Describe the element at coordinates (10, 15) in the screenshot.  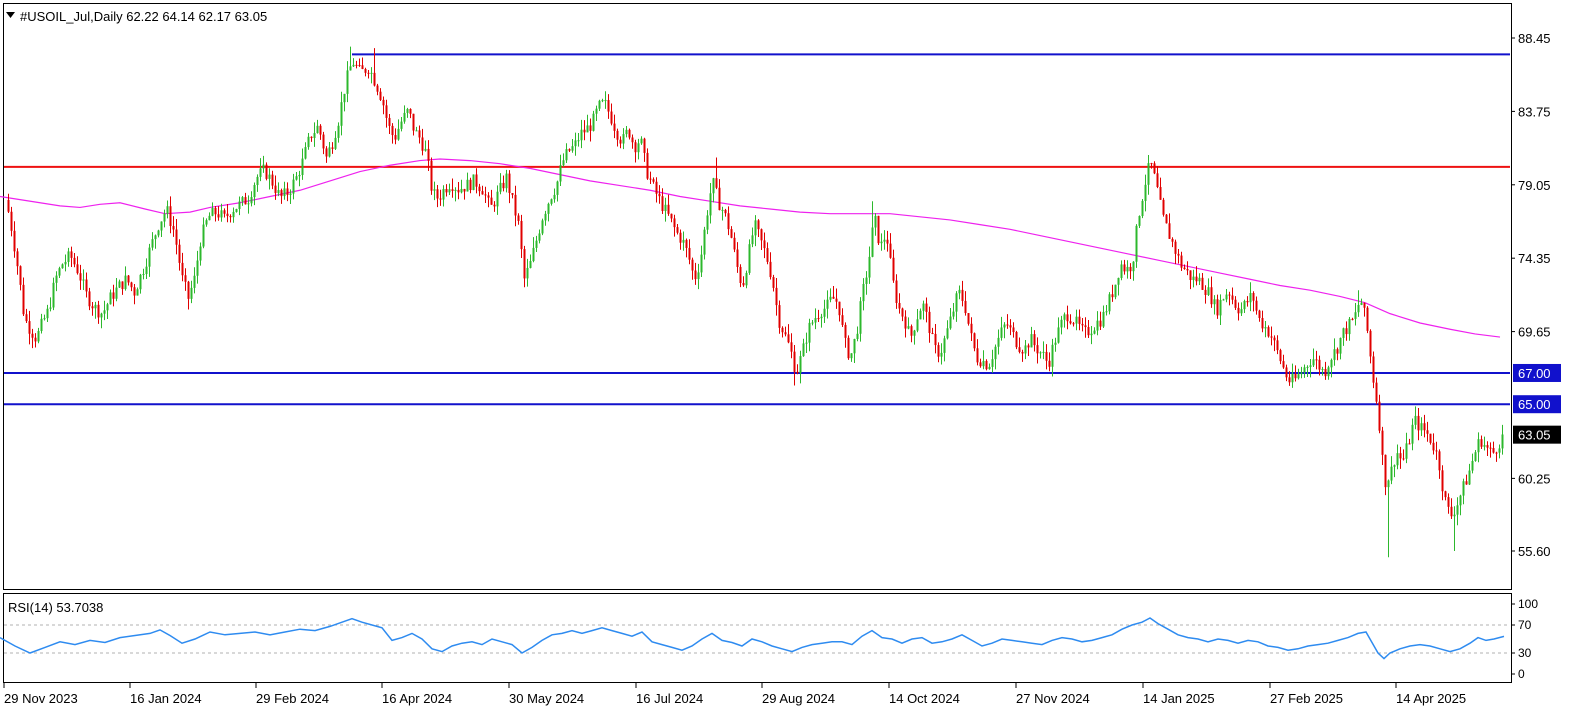
I see `triangle-down-icon` at that location.